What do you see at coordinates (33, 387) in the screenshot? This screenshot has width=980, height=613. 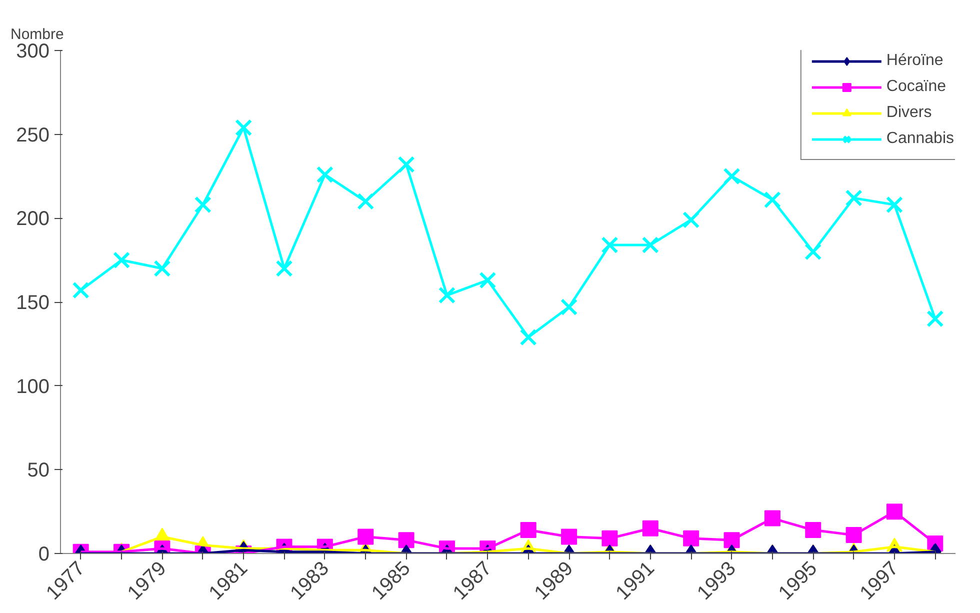 I see `y-tick-label: 100` at bounding box center [33, 387].